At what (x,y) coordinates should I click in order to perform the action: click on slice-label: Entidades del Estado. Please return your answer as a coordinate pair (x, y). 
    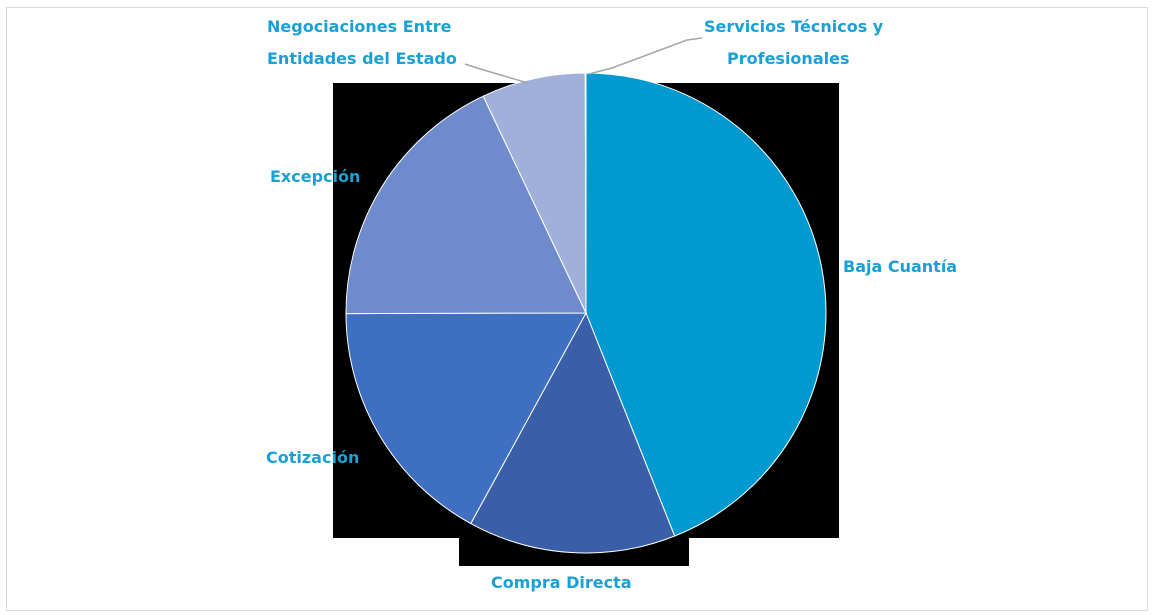
    Looking at the image, I should click on (362, 58).